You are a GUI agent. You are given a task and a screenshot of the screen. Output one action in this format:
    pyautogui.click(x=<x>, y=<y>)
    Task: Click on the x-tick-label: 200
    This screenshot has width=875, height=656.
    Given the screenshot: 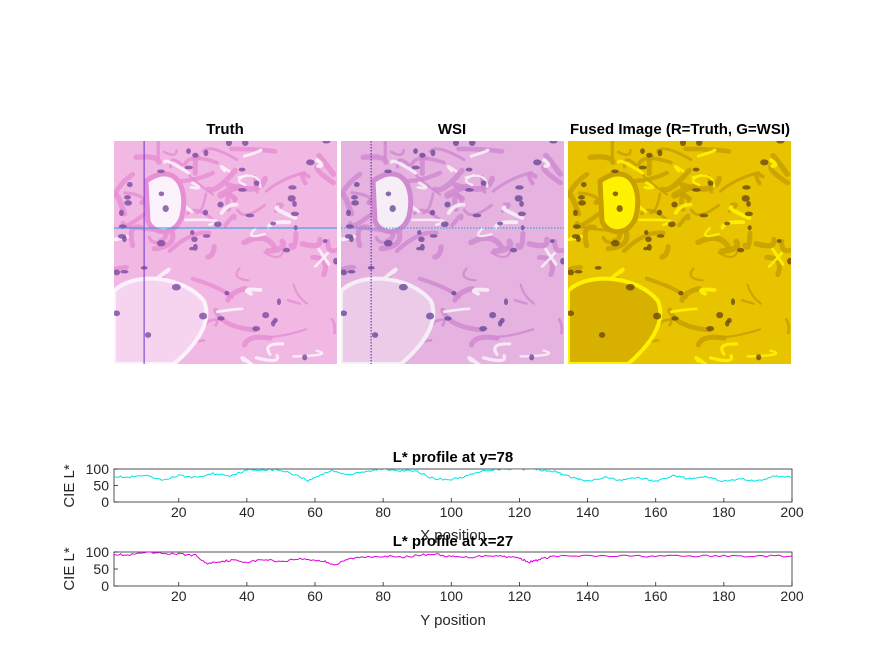 What is the action you would take?
    pyautogui.click(x=792, y=512)
    